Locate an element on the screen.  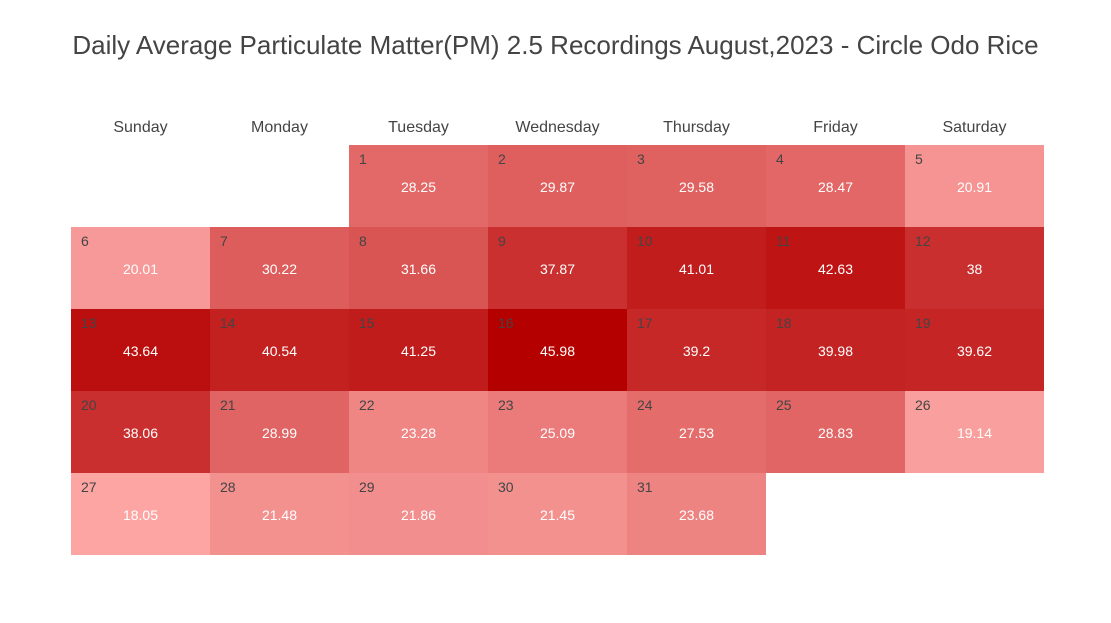
day-value-label: 21.45 is located at coordinates (557, 515).